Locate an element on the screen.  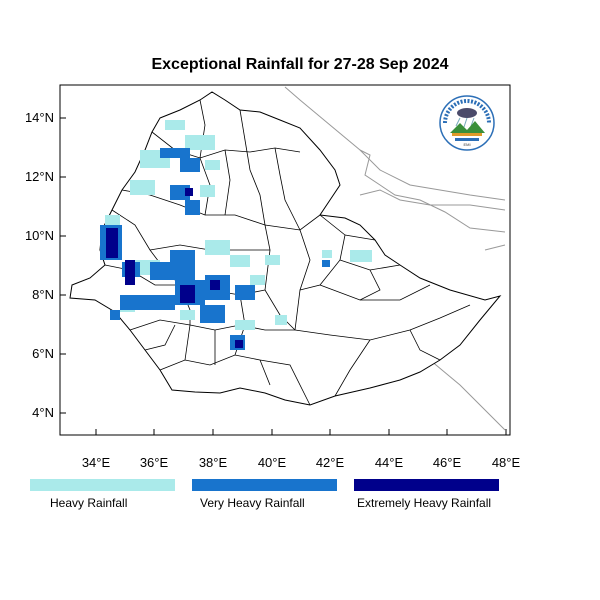
x-tick-label: 44°E is located at coordinates (389, 462).